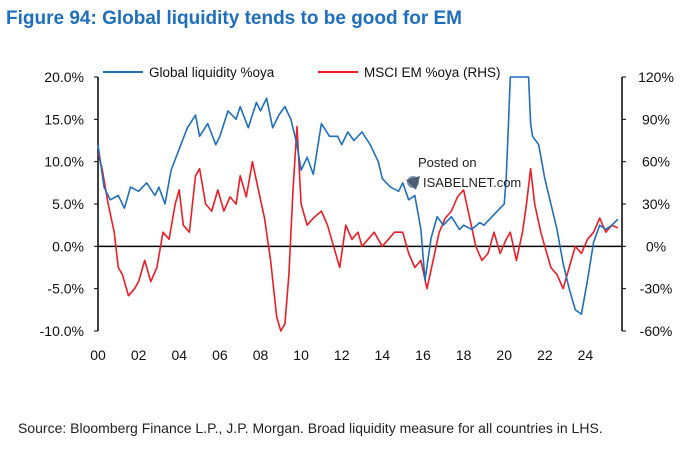 Image resolution: width=700 pixels, height=459 pixels. What do you see at coordinates (383, 355) in the screenshot?
I see `x-tick-label: 14` at bounding box center [383, 355].